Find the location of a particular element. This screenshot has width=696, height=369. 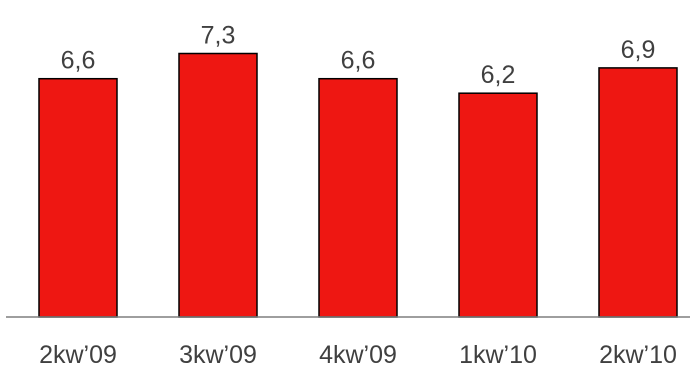

bar-value-label: 7,3 is located at coordinates (218, 36).